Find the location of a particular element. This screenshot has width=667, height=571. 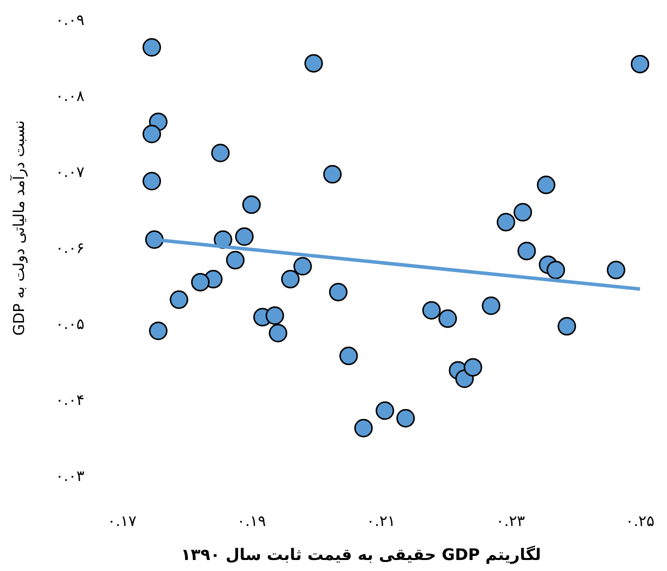

y-tick-label: ۰.۰۴ is located at coordinates (70, 400).